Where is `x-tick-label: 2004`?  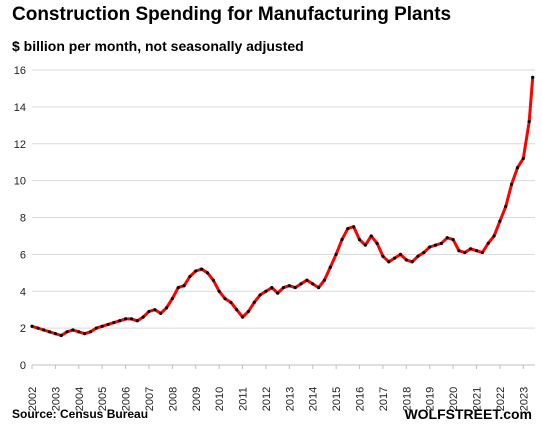 x-tick-label: 2004 is located at coordinates (80, 399).